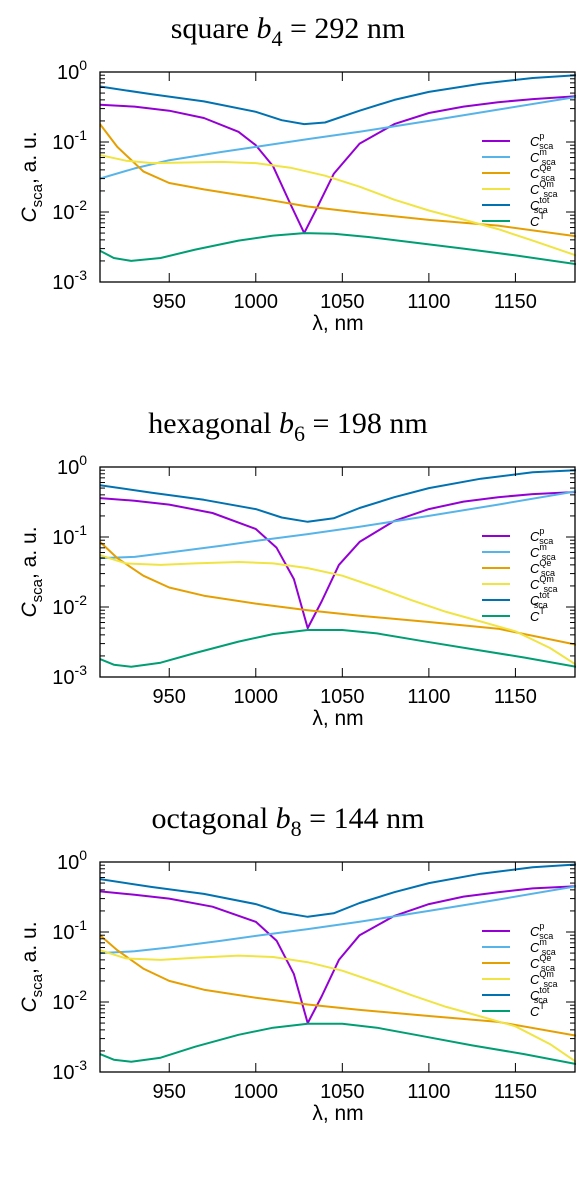 This screenshot has width=576, height=1187. I want to click on chart-title-value: = 144 nm, so click(363, 818).